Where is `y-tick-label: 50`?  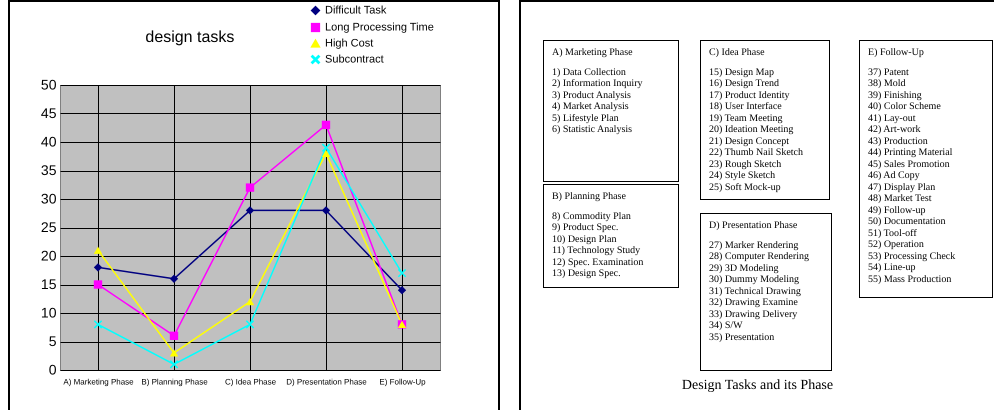
y-tick-label: 50 is located at coordinates (48, 84).